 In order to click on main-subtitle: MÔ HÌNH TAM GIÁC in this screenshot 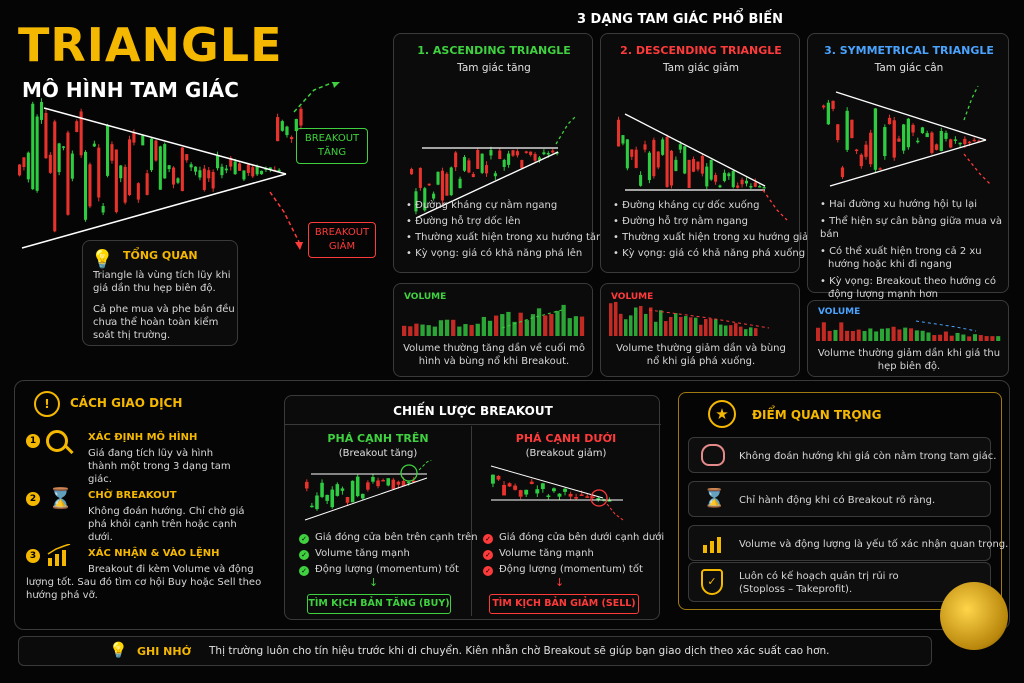, I will do `click(130, 90)`.